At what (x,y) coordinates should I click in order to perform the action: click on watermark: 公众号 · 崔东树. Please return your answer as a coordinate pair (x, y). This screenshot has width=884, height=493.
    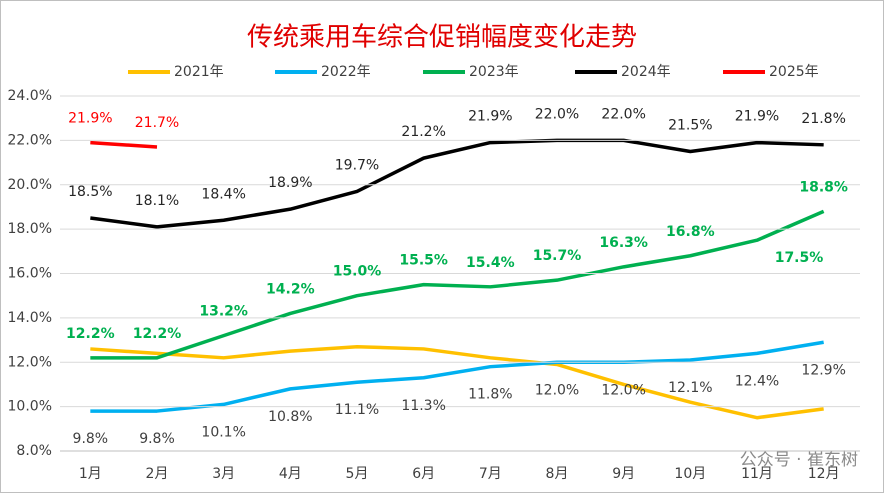
    Looking at the image, I should click on (799, 460).